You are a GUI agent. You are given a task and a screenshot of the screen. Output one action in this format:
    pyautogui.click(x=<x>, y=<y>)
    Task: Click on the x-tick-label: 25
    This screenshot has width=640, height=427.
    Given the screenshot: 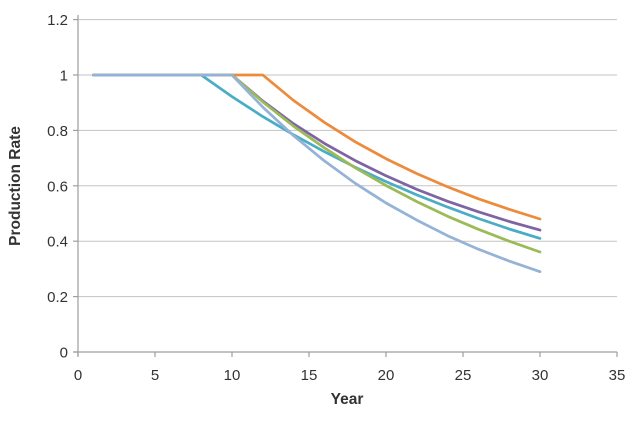 What is the action you would take?
    pyautogui.click(x=463, y=375)
    